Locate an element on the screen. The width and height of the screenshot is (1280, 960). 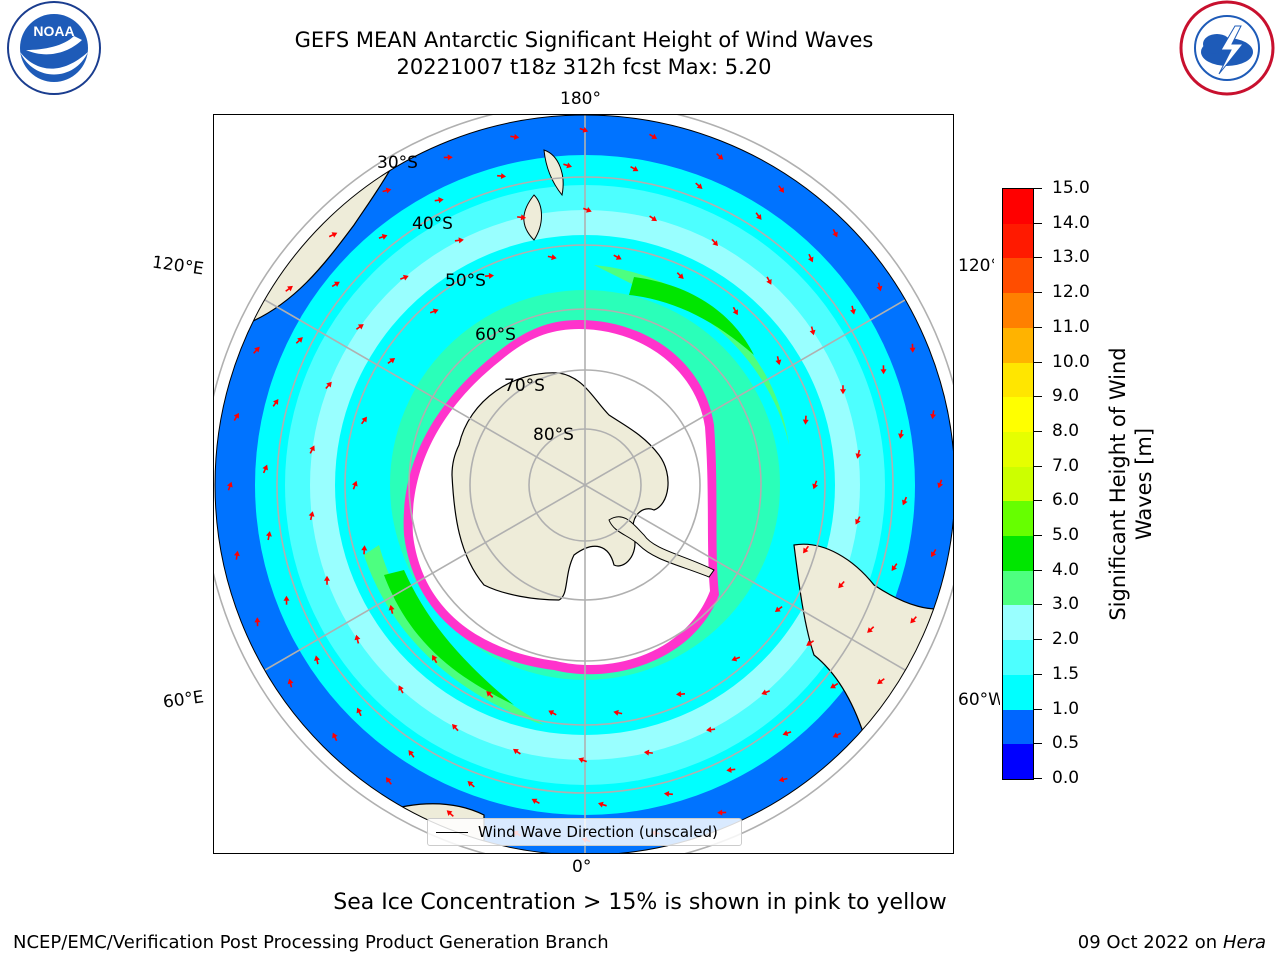
colorbar-tick-label: 13.0 is located at coordinates (1071, 257).